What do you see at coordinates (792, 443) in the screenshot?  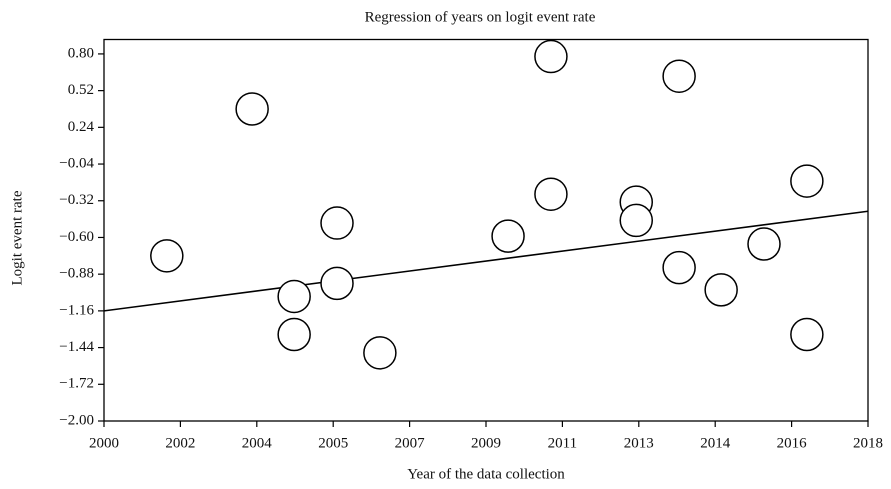 I see `x-tick-label: 2016` at bounding box center [792, 443].